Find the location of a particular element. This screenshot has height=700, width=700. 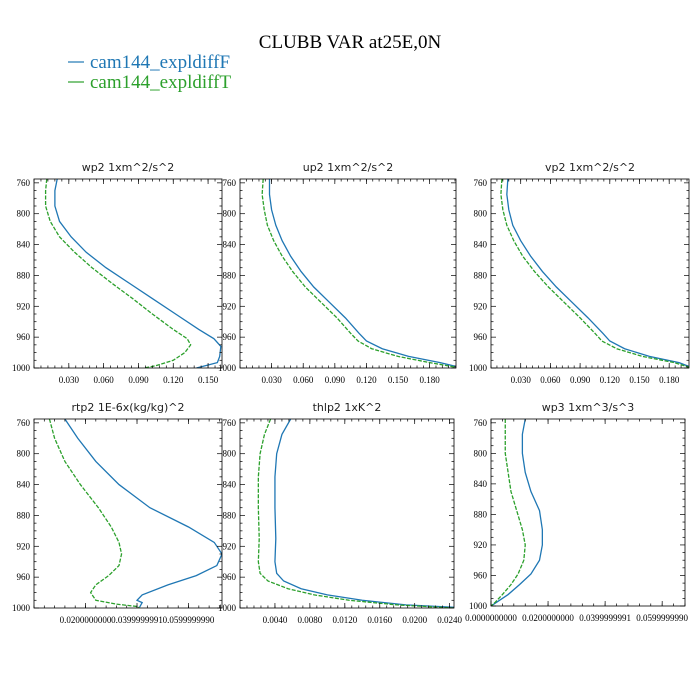

panel-6-ytick-7: 1000 is located at coordinates (478, 606).